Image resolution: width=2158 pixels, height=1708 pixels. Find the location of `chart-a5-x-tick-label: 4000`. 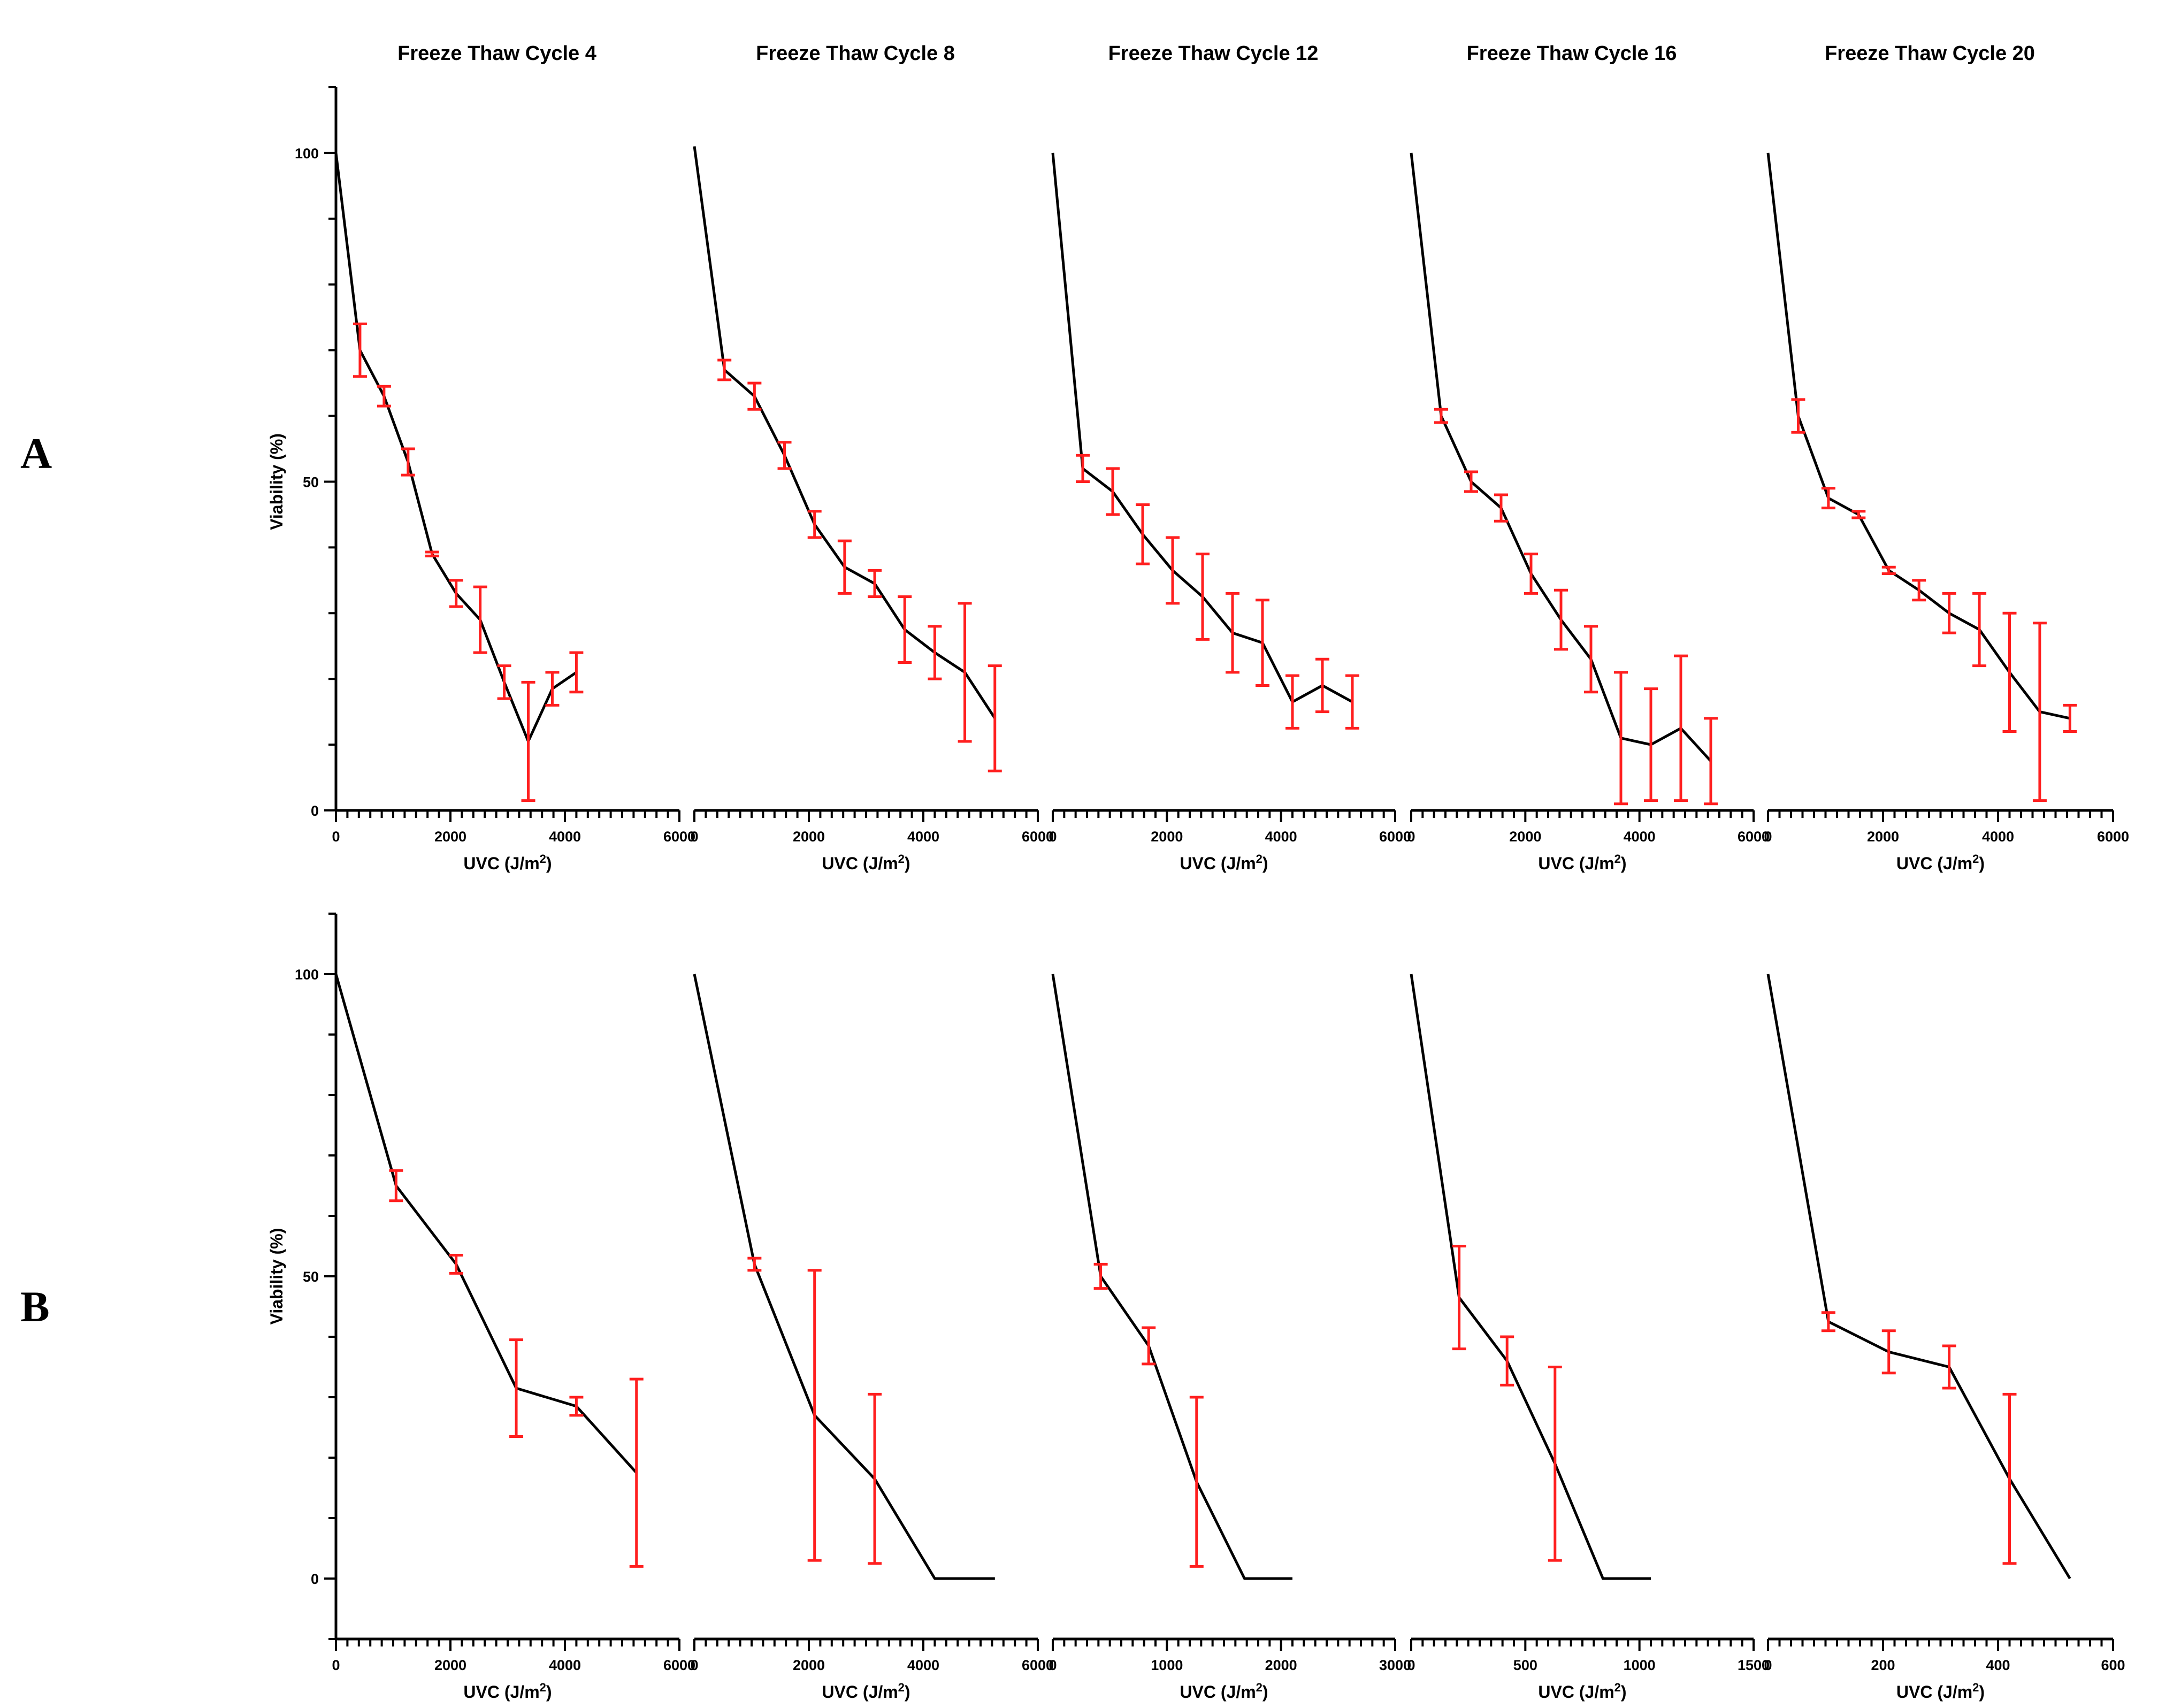

chart-a5-x-tick-label: 4000 is located at coordinates (1998, 837).